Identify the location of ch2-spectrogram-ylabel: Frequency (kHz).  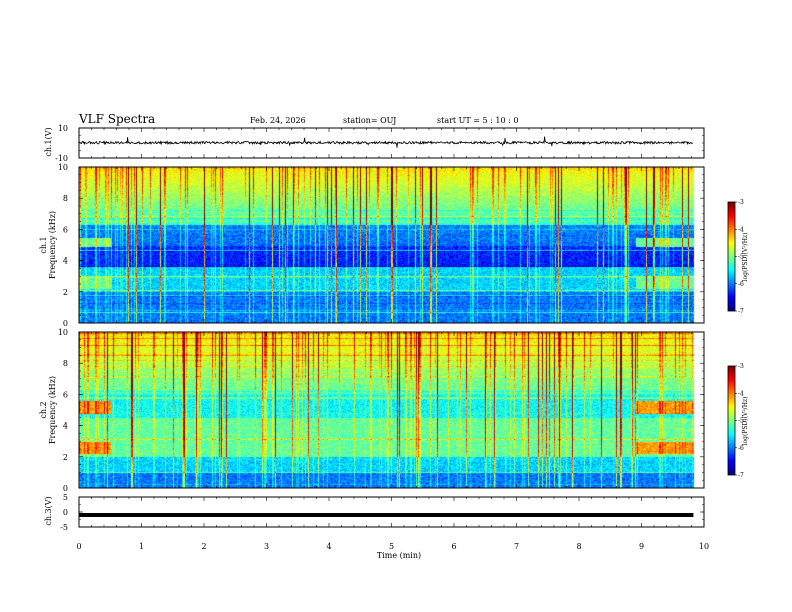
(52, 410).